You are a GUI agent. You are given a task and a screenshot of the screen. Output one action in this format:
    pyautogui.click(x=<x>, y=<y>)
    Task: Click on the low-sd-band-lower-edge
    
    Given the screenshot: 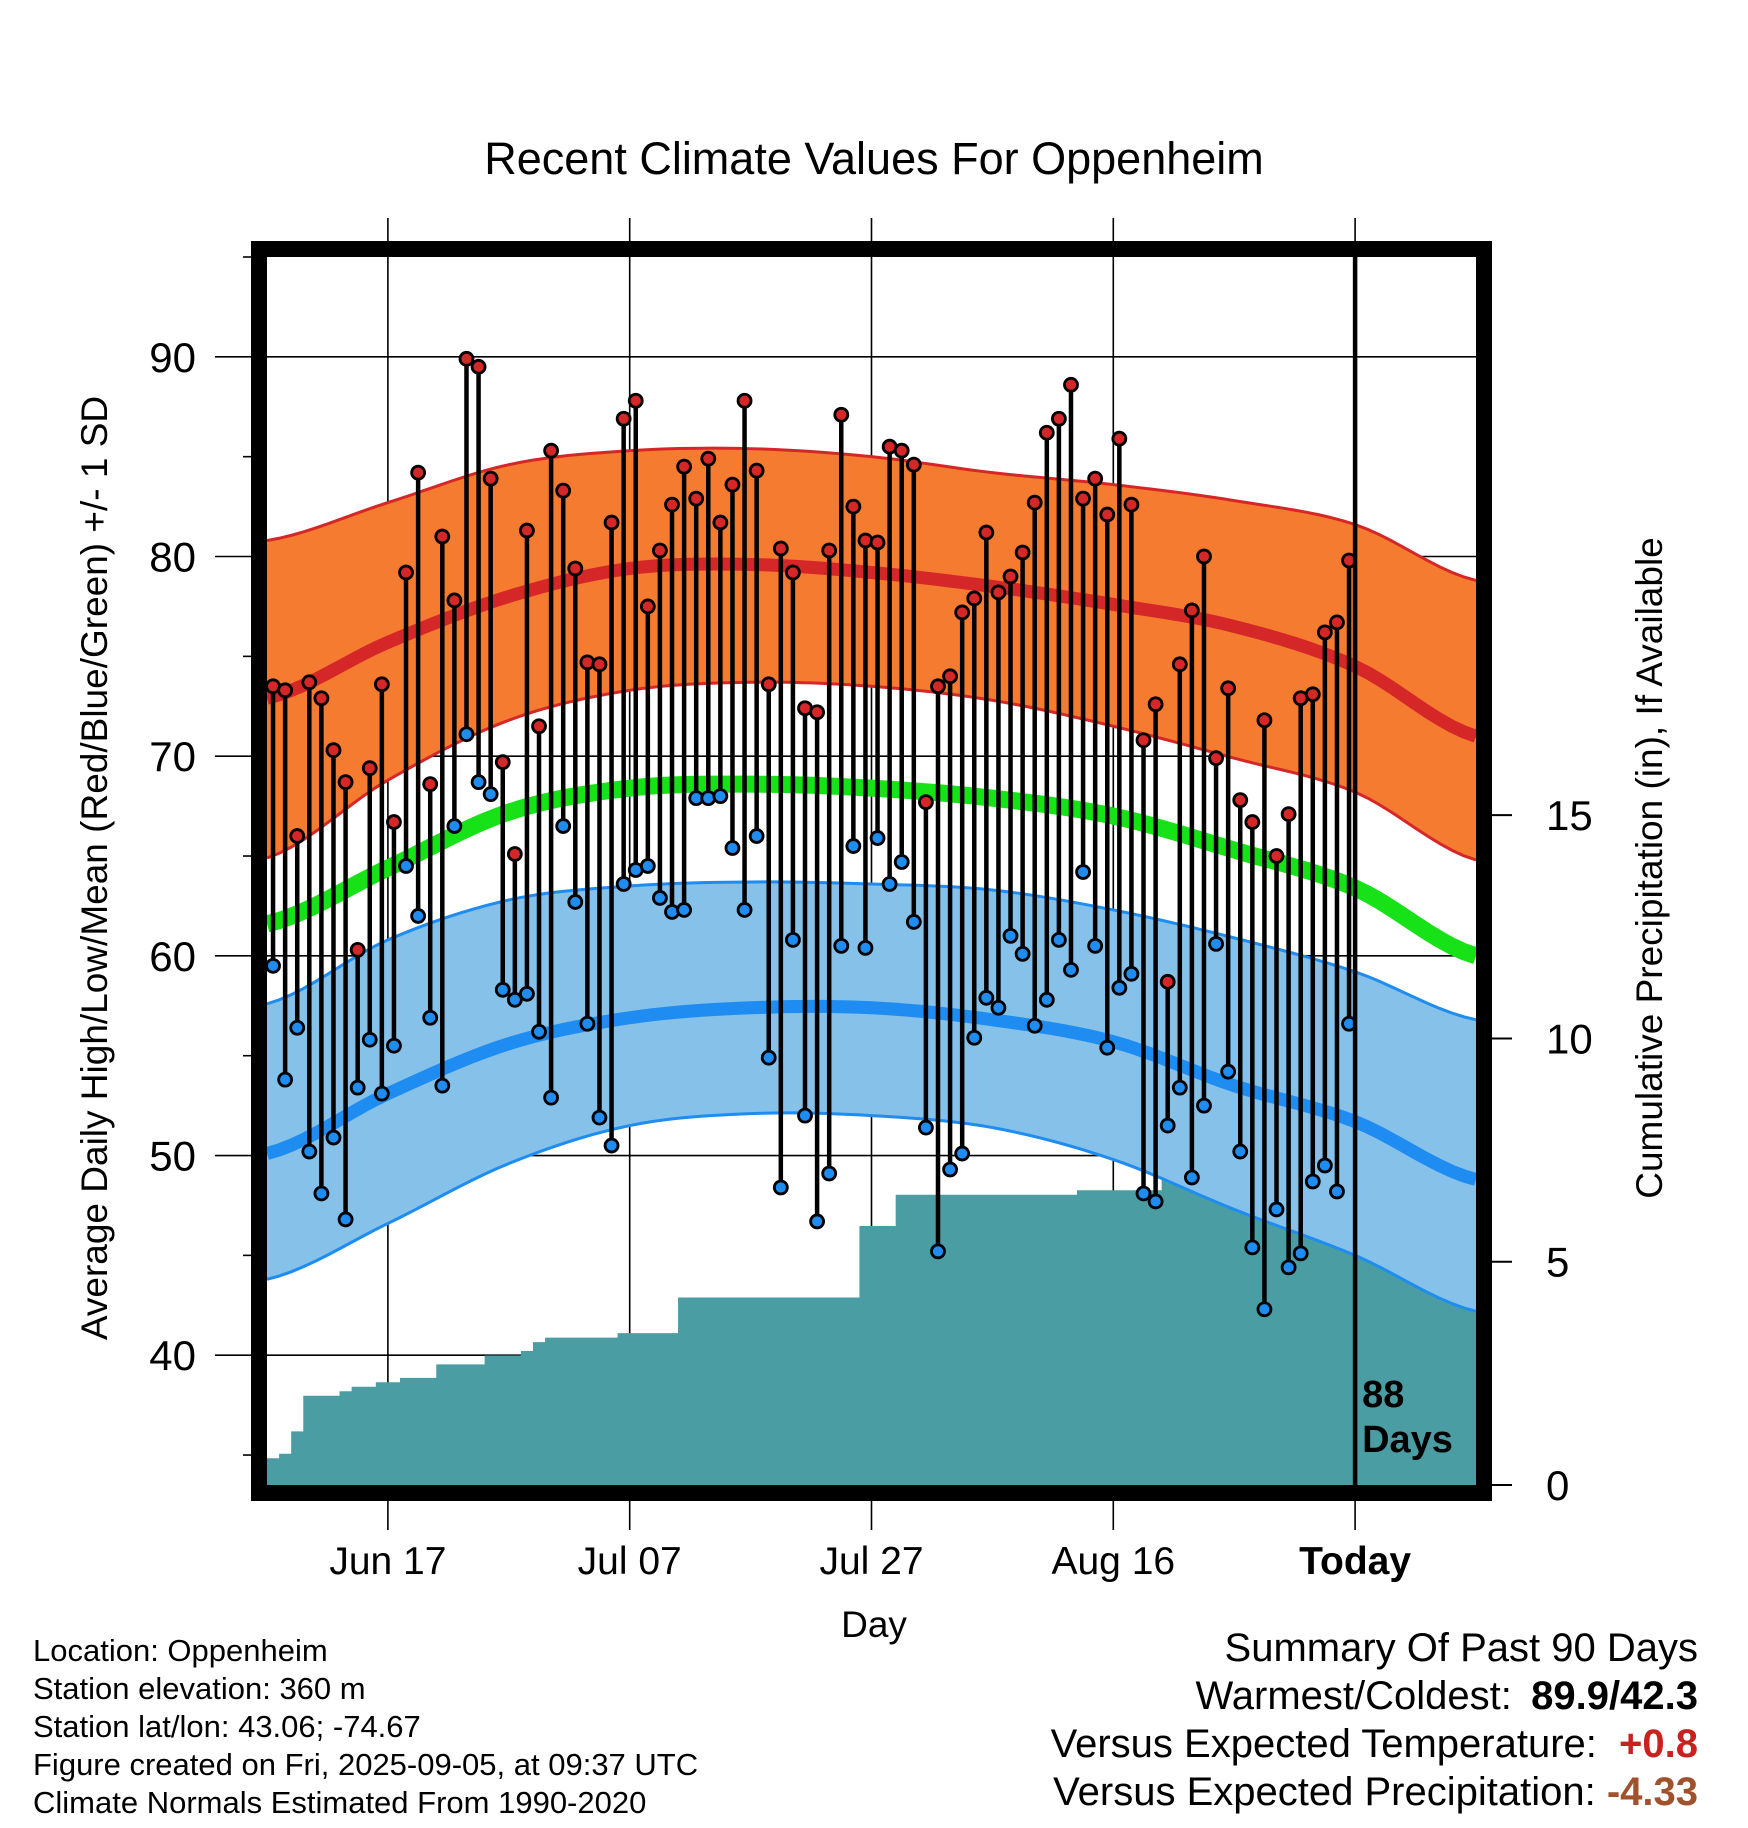 What is the action you would take?
    pyautogui.click(x=871, y=1212)
    